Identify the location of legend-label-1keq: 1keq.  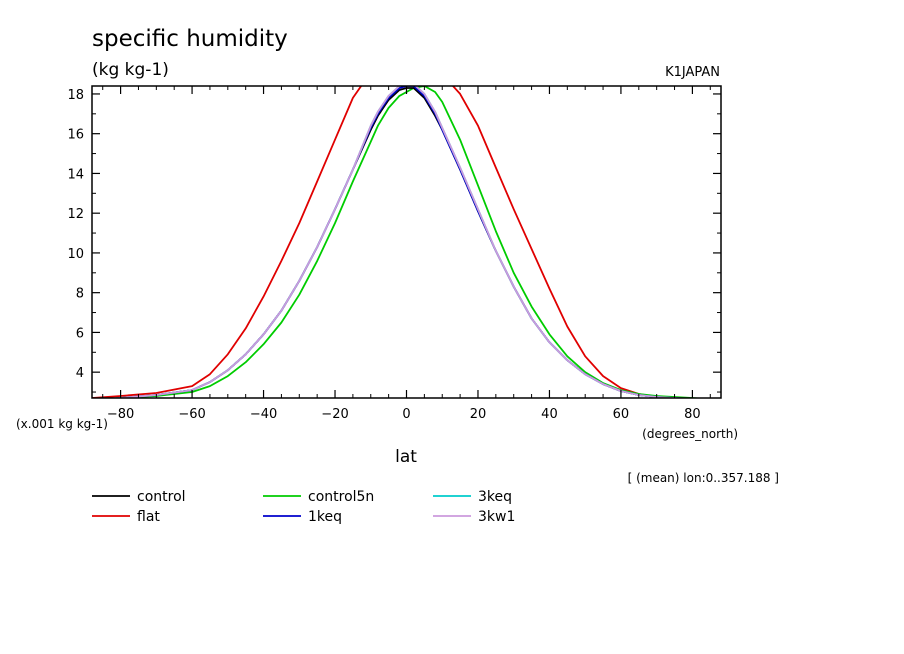
(325, 517).